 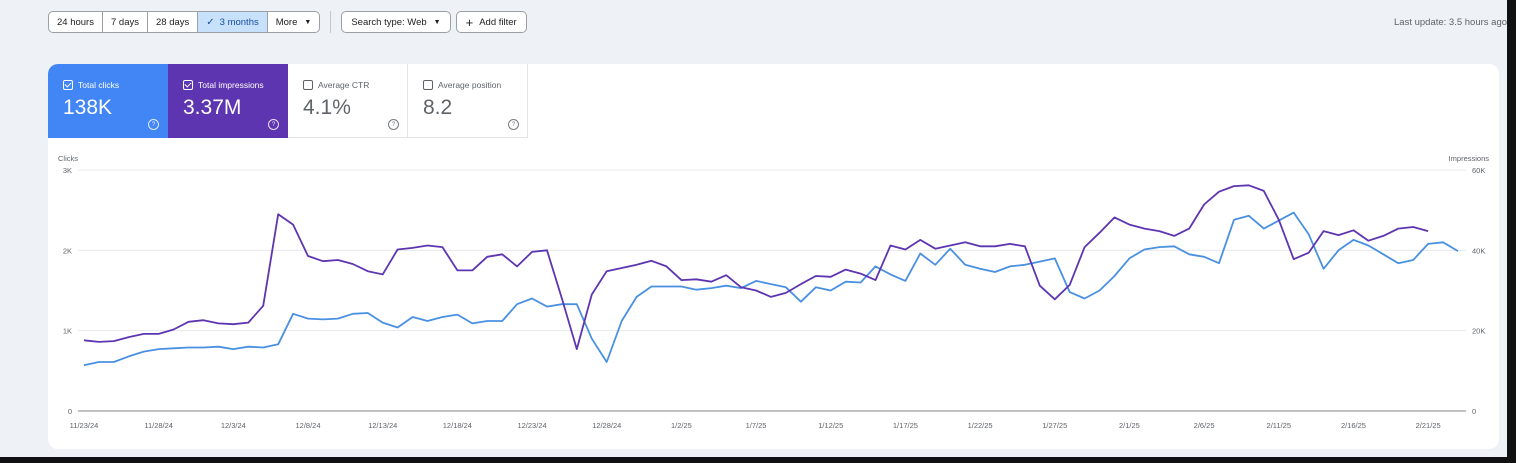 What do you see at coordinates (70, 411) in the screenshot?
I see `left-axis-tick-label: 0` at bounding box center [70, 411].